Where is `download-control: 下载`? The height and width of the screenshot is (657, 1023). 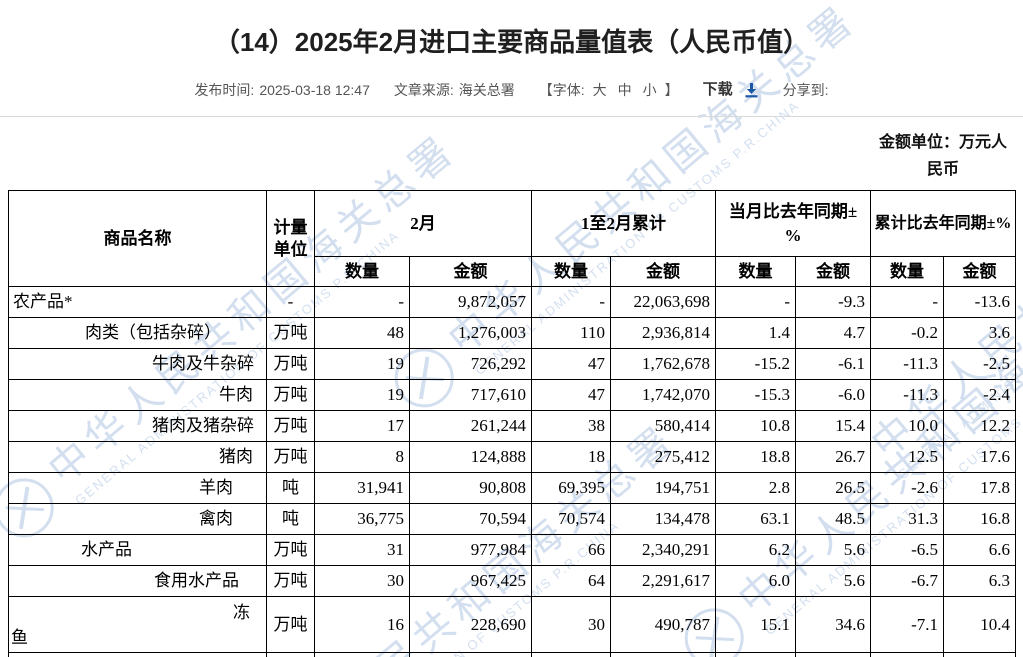
download-control: 下载 is located at coordinates (731, 90).